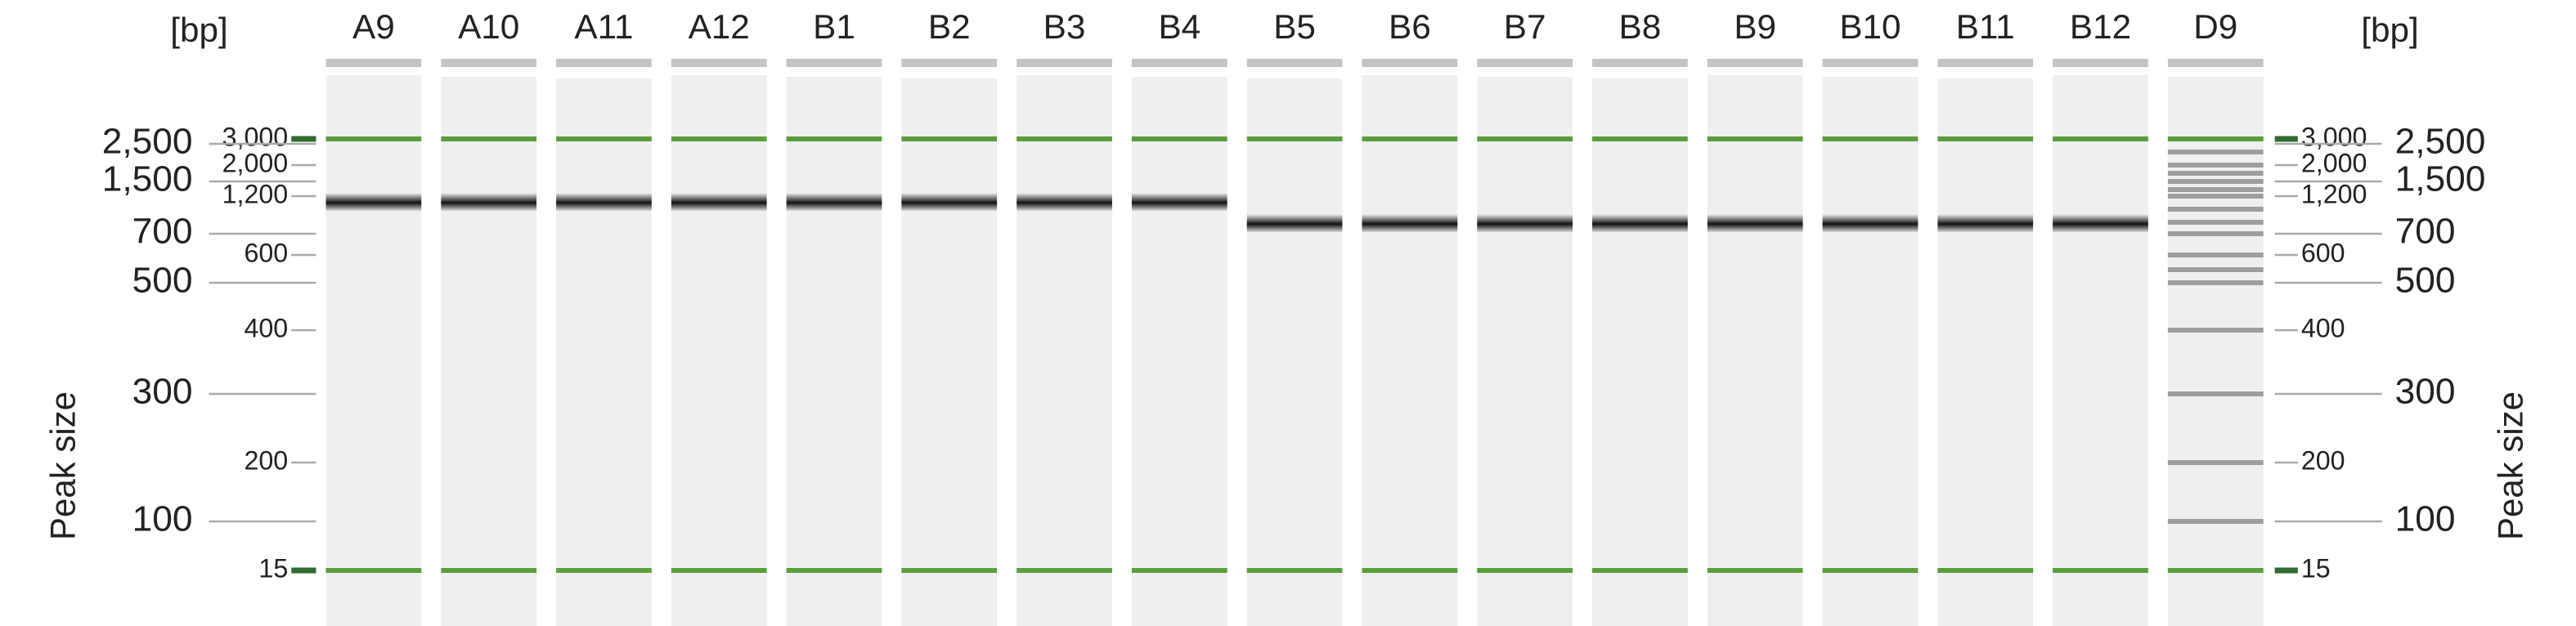  What do you see at coordinates (198, 30) in the screenshot?
I see `unit-label-left: [bp]` at bounding box center [198, 30].